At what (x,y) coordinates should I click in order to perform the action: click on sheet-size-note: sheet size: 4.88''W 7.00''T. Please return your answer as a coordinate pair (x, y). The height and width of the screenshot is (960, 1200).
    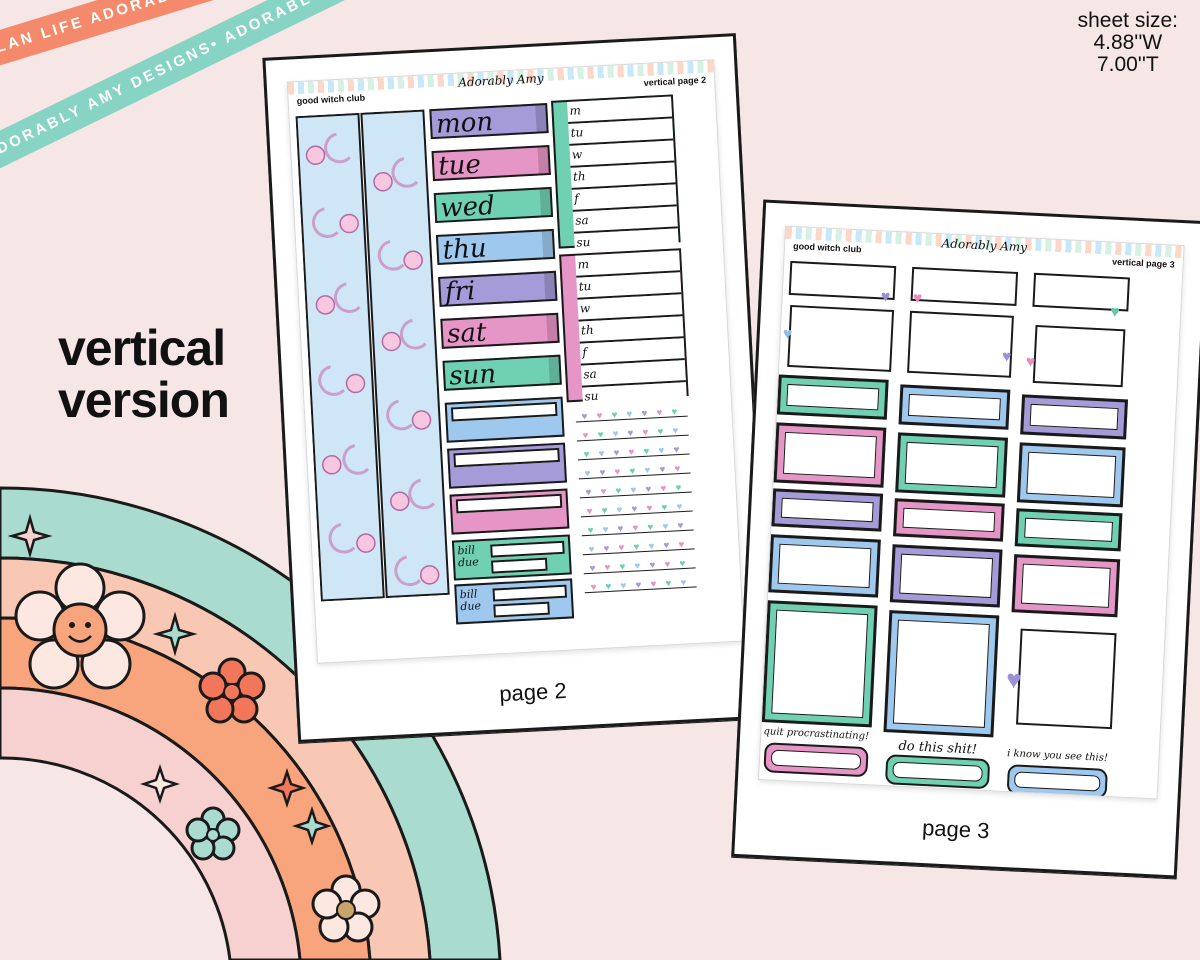
    Looking at the image, I should click on (1128, 43).